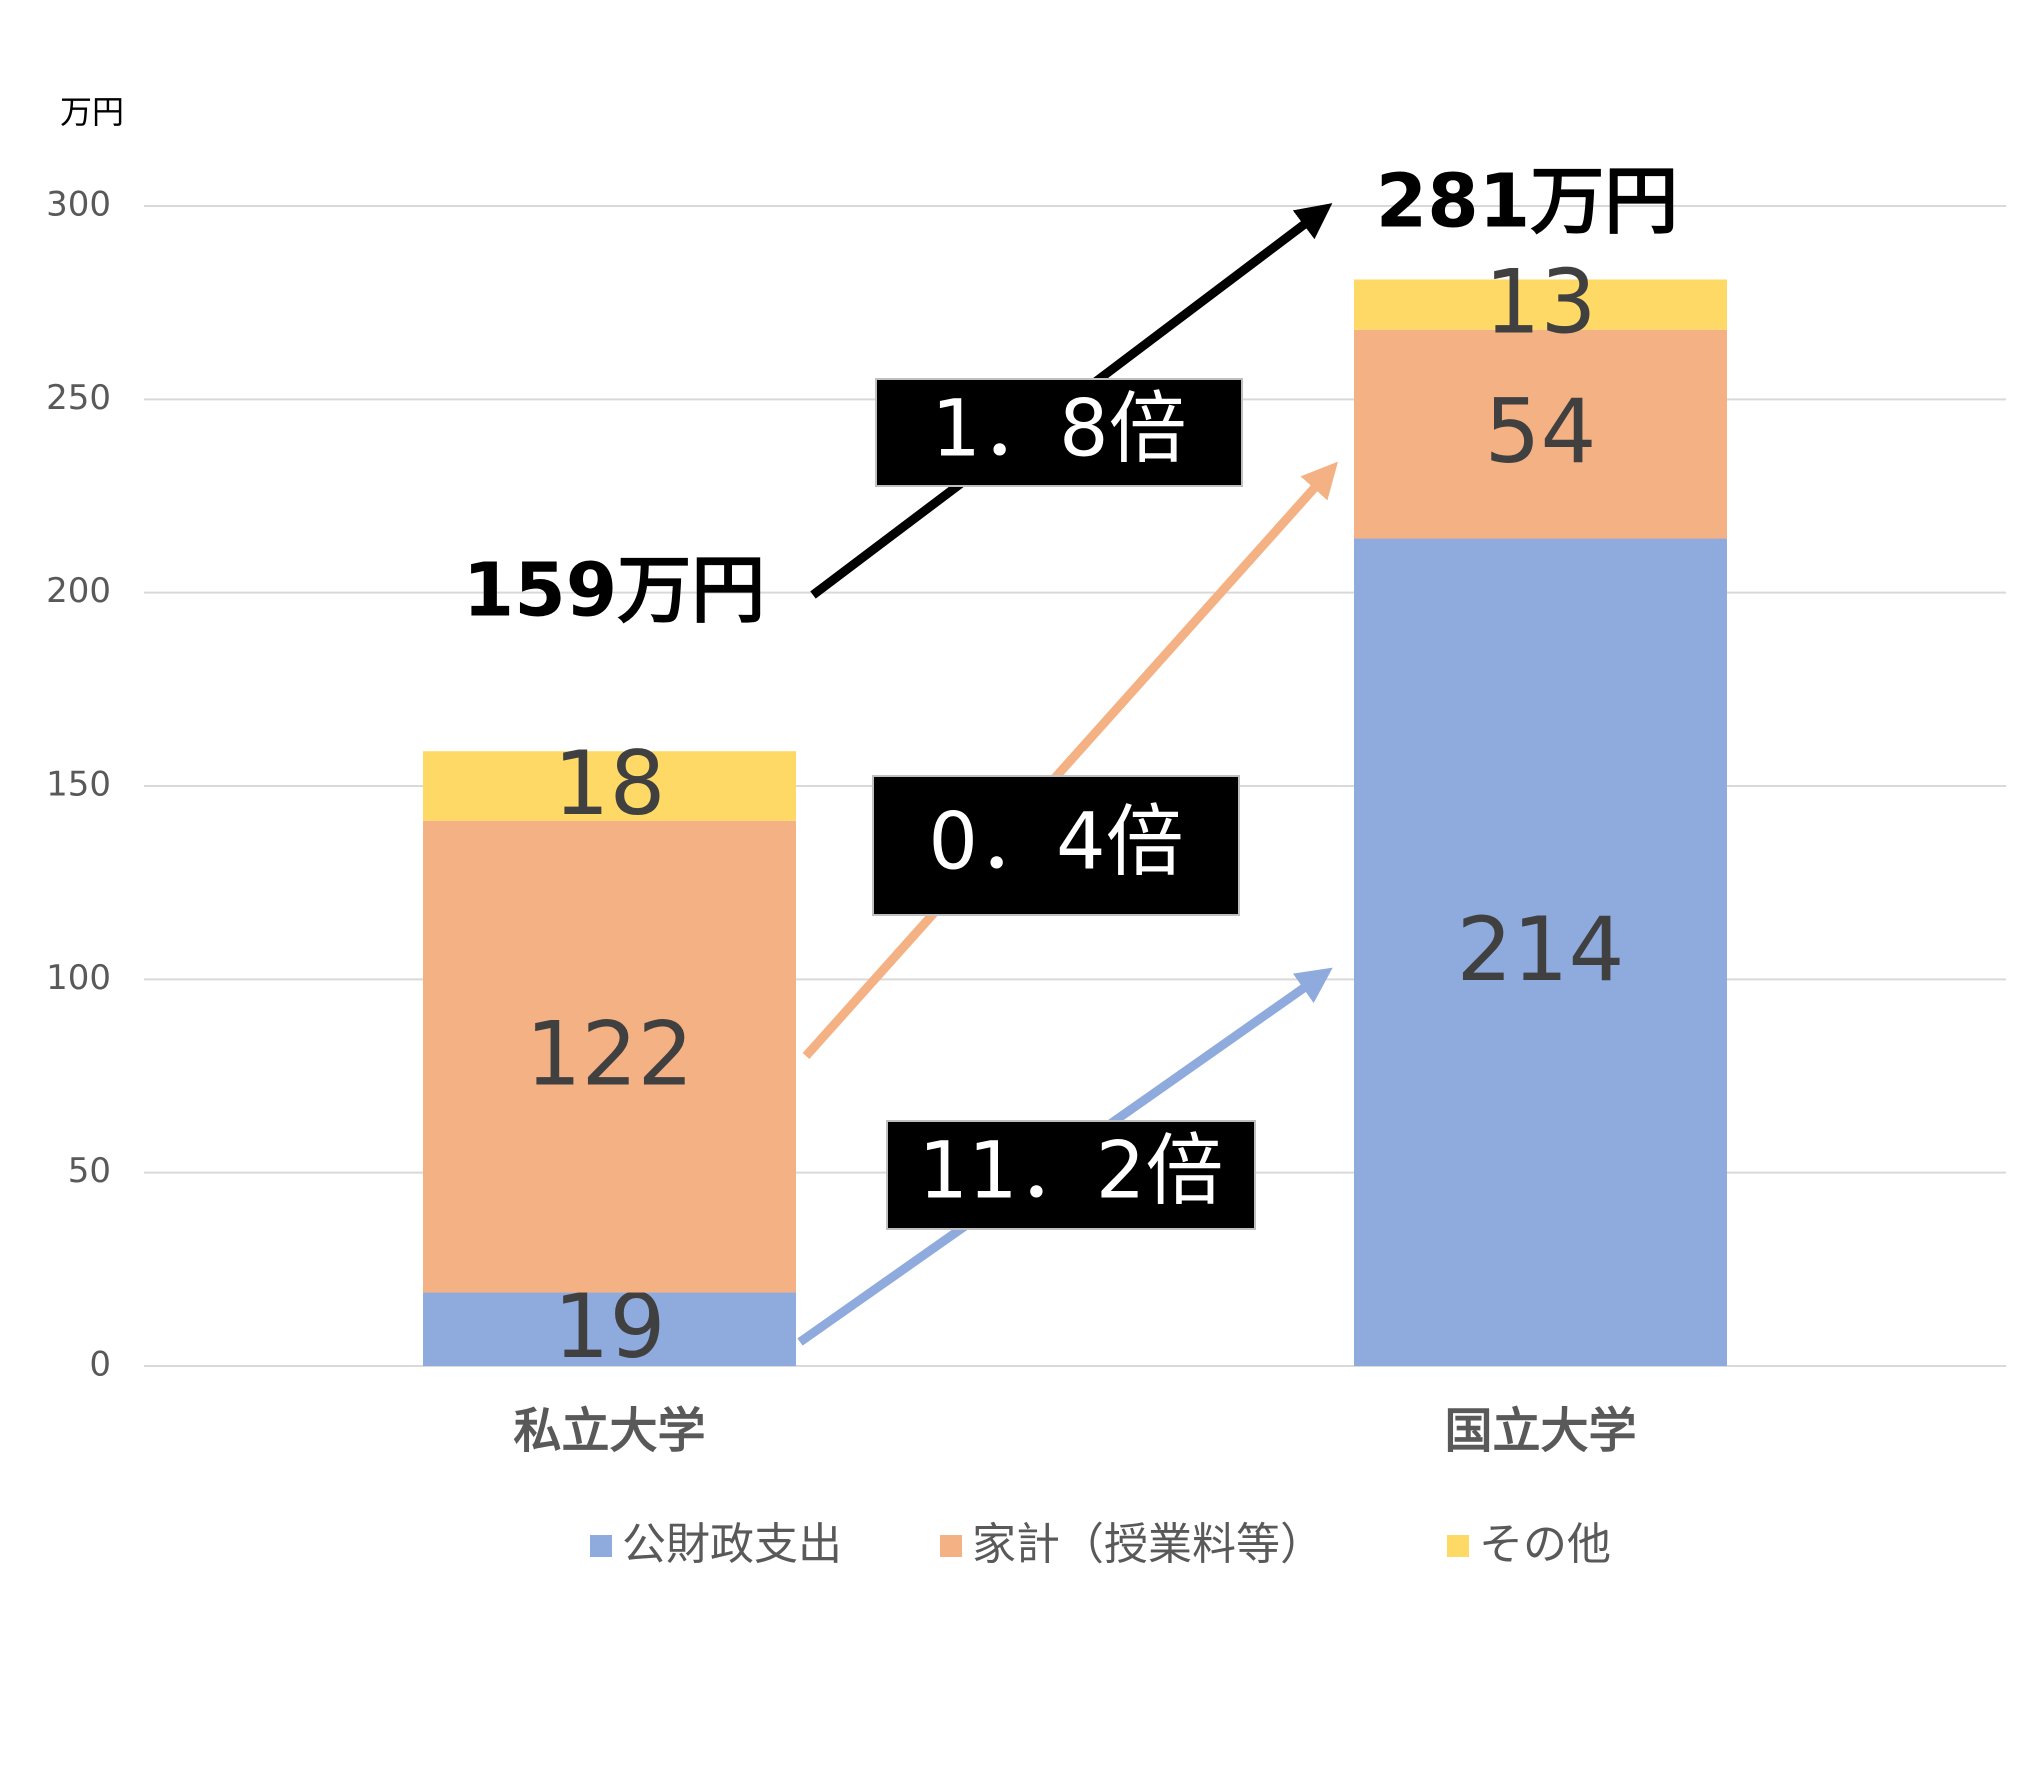  I want to click on arrow, so click(1070, 760).